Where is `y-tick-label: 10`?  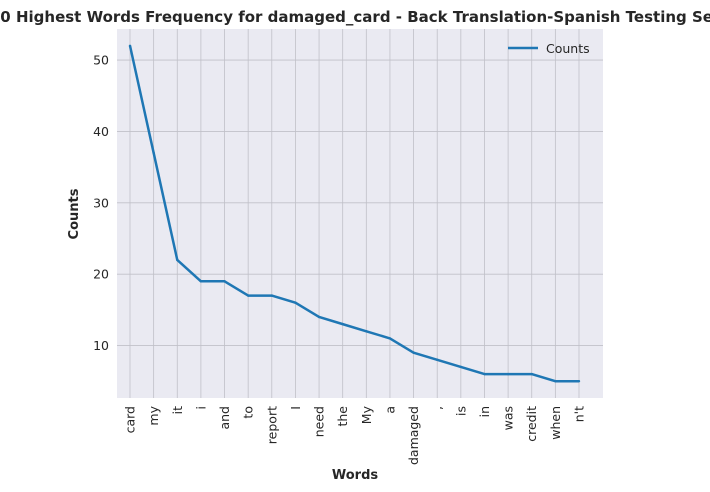
y-tick-label: 10 is located at coordinates (101, 345).